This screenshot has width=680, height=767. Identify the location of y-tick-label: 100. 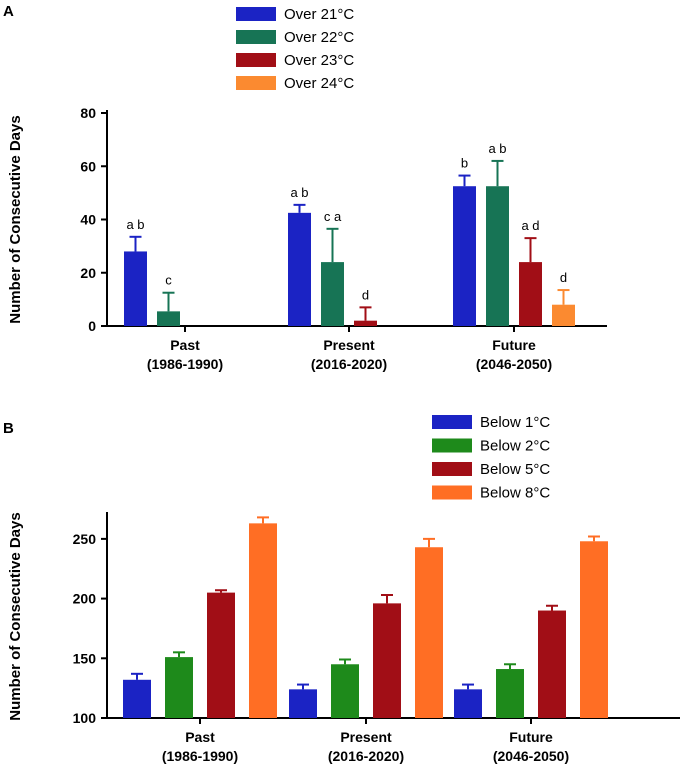
(85, 718).